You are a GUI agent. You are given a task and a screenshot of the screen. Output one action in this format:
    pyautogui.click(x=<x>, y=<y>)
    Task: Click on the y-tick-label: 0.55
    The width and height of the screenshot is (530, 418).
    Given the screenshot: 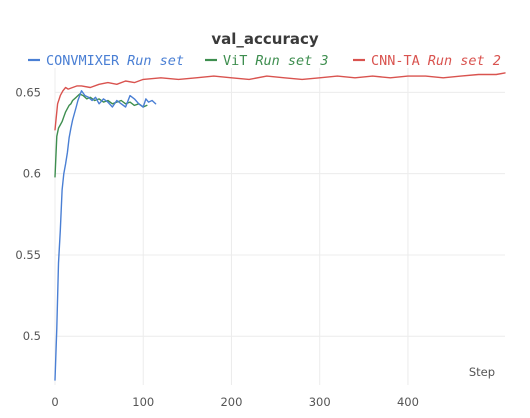 What is the action you would take?
    pyautogui.click(x=28, y=255)
    